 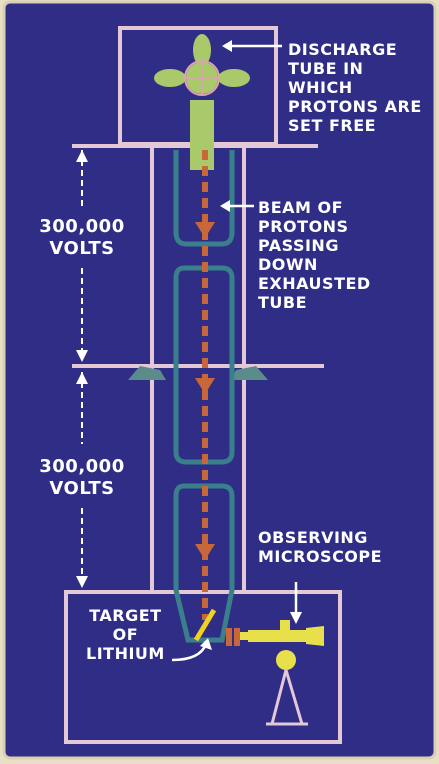 I want to click on upper-voltage-label: 300,000 VOLTS, so click(x=82, y=238).